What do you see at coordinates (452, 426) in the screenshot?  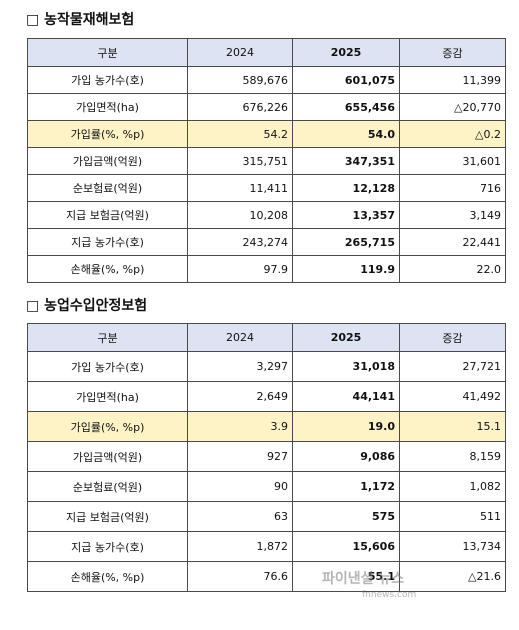 I see `value-change: 15.1` at bounding box center [452, 426].